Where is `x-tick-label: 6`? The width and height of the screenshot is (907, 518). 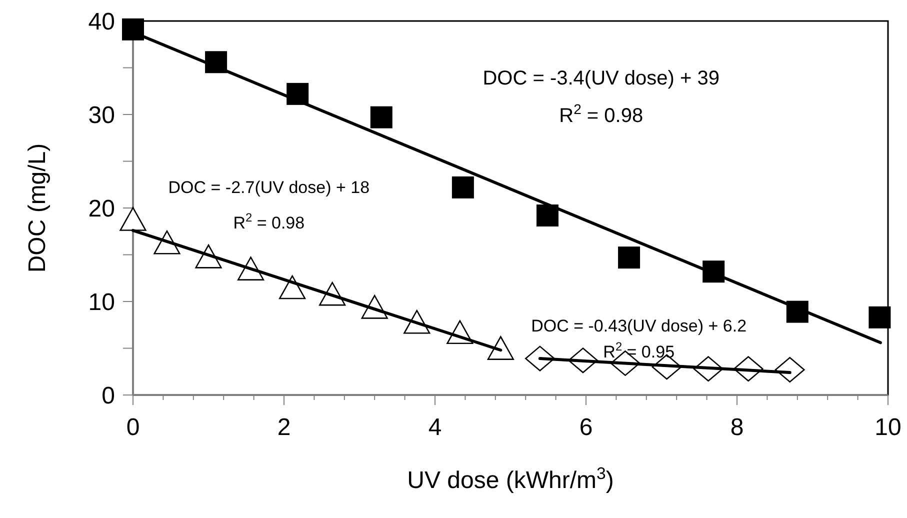
x-tick-label: 6 is located at coordinates (586, 427).